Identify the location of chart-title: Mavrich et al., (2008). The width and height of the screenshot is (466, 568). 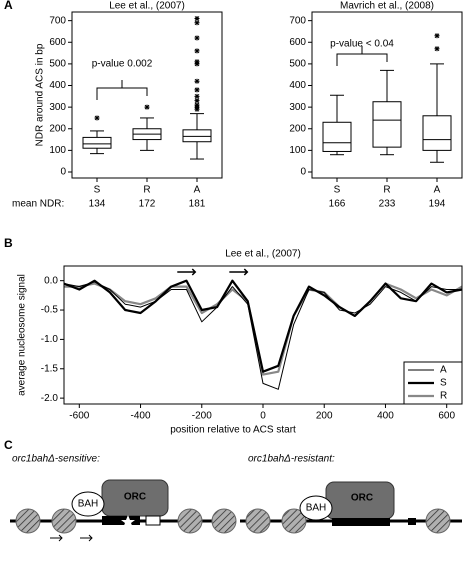
(387, 6).